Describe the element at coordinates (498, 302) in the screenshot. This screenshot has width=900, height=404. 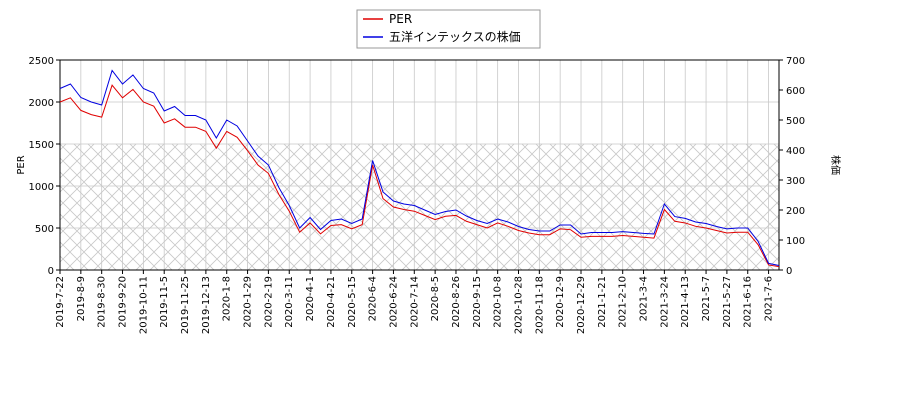
I see `x-tick-label: 2020-10-8` at that location.